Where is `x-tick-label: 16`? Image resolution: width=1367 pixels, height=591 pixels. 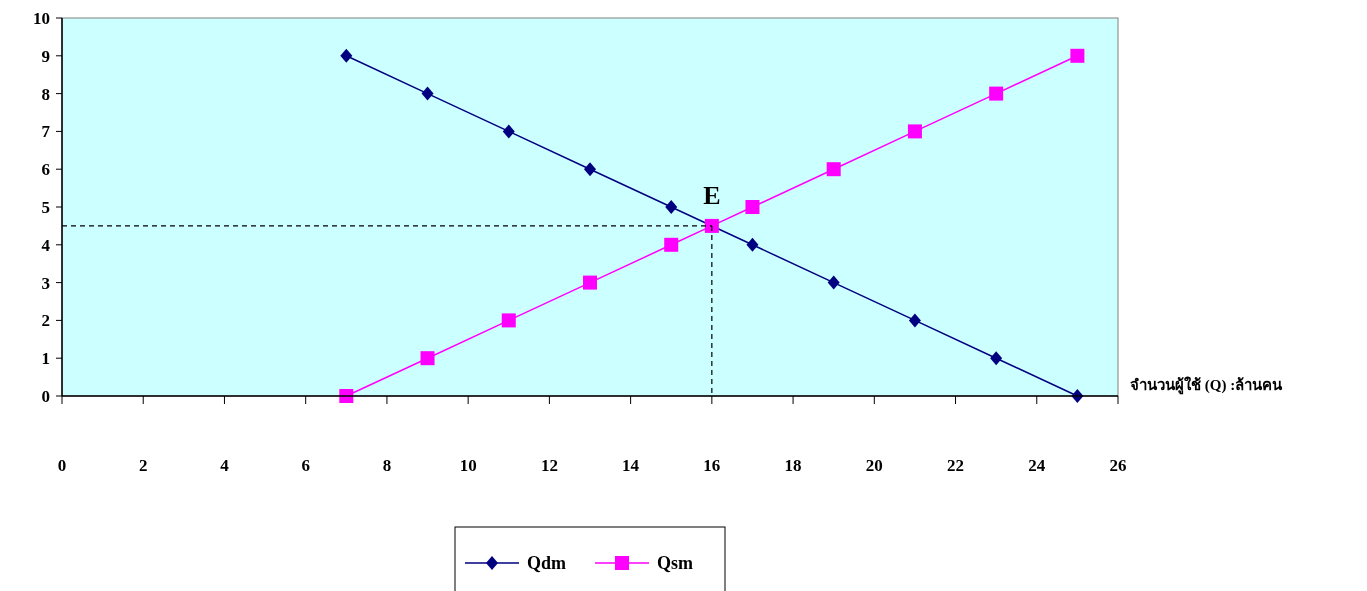 x-tick-label: 16 is located at coordinates (712, 465).